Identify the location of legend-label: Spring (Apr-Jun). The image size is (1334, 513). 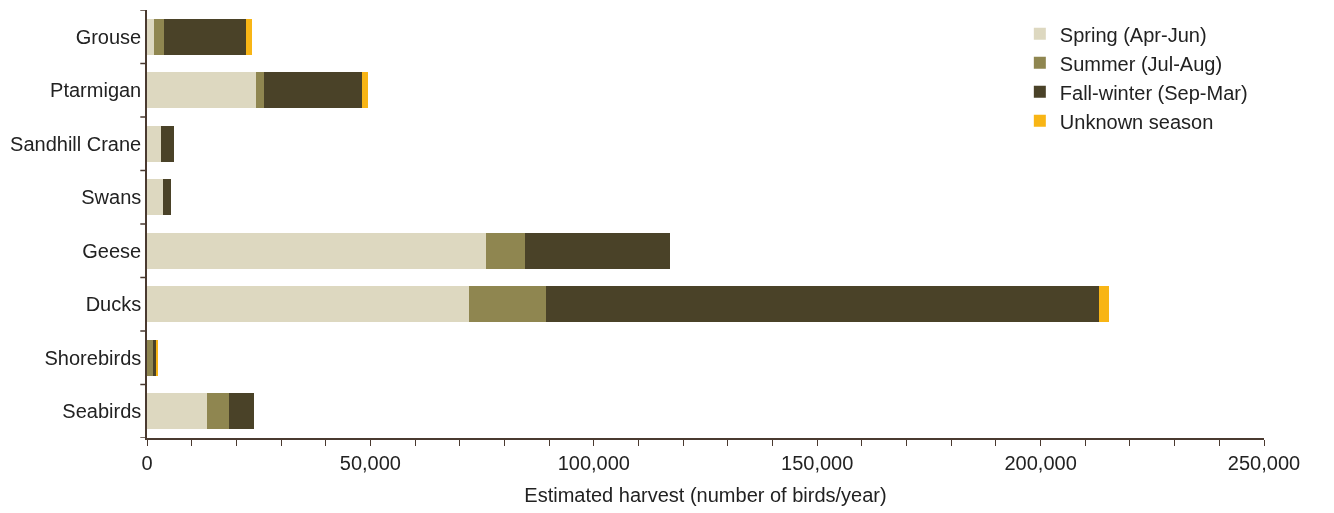
(1133, 34).